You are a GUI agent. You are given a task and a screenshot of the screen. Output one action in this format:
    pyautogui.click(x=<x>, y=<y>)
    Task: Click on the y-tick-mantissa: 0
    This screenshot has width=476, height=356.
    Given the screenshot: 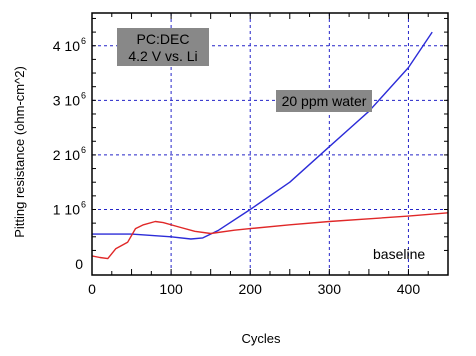 What is the action you would take?
    pyautogui.click(x=79, y=264)
    